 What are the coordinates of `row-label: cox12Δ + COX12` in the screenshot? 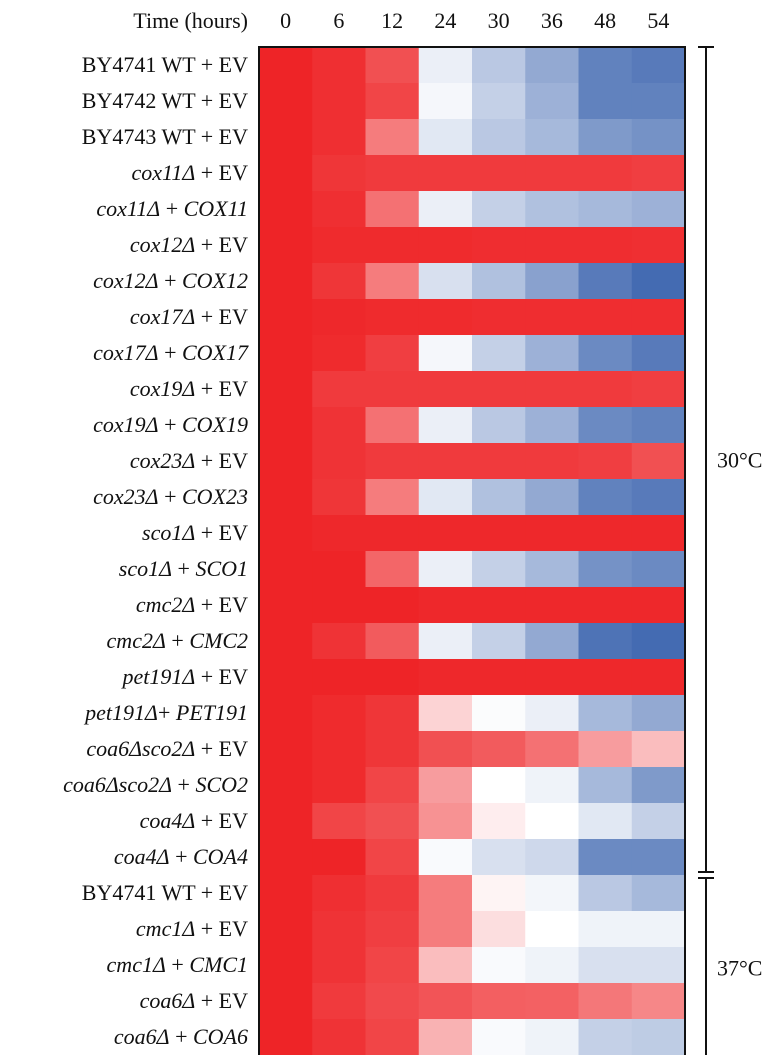 It's located at (170, 280).